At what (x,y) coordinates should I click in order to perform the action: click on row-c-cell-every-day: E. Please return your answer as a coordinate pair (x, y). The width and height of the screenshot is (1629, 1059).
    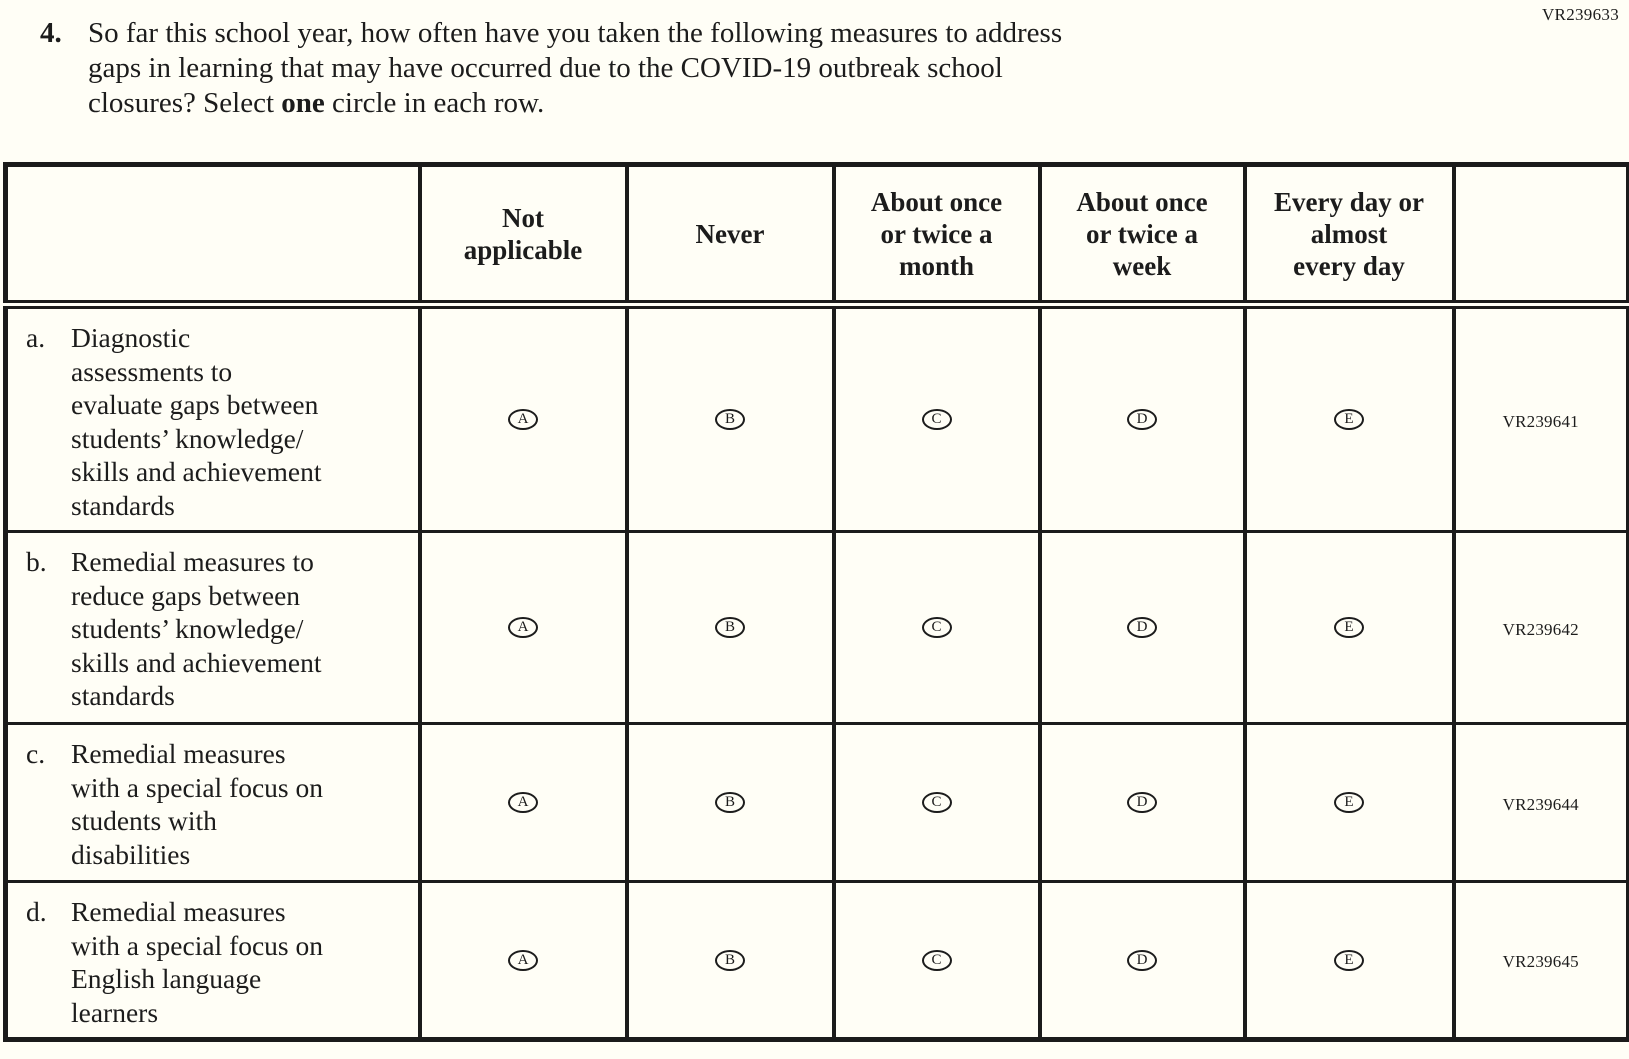
    Looking at the image, I should click on (1349, 802).